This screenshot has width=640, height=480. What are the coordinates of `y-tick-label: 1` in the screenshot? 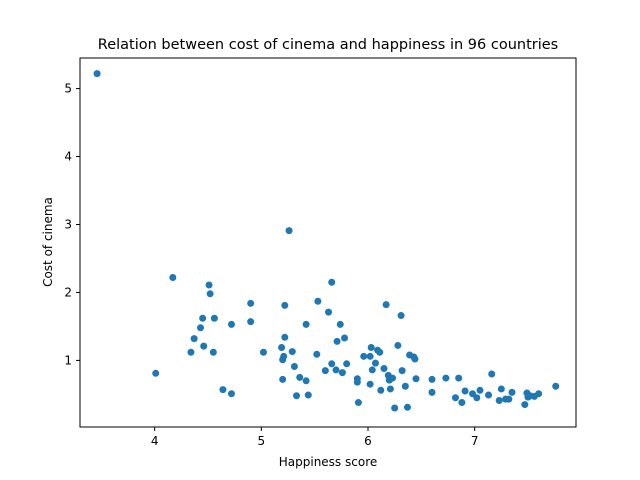 It's located at (68, 360).